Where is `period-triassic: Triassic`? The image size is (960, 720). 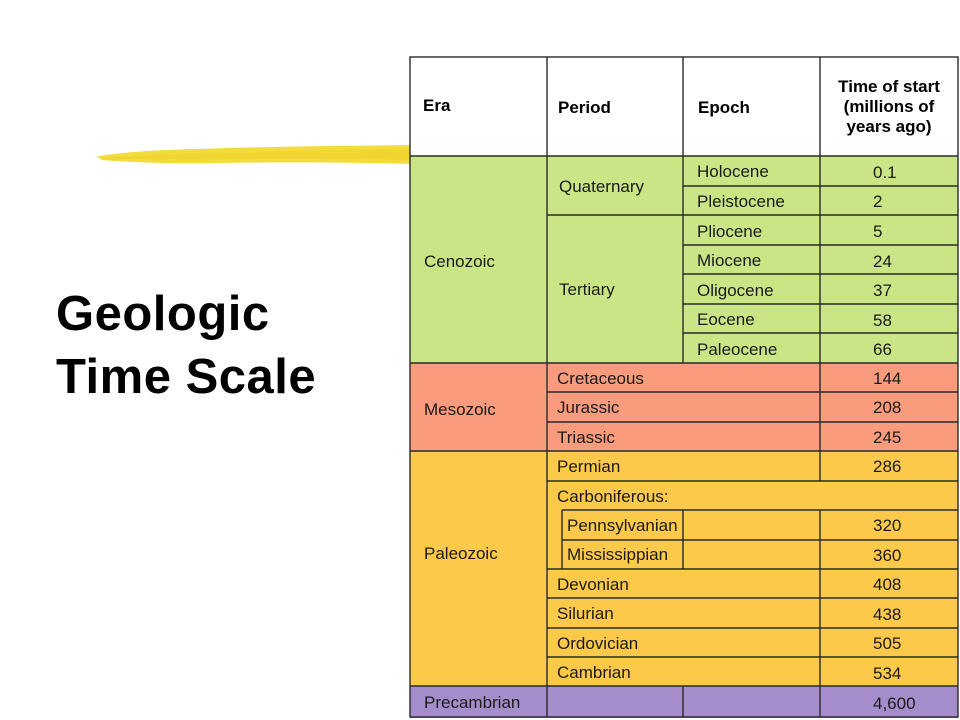
period-triassic: Triassic is located at coordinates (586, 437).